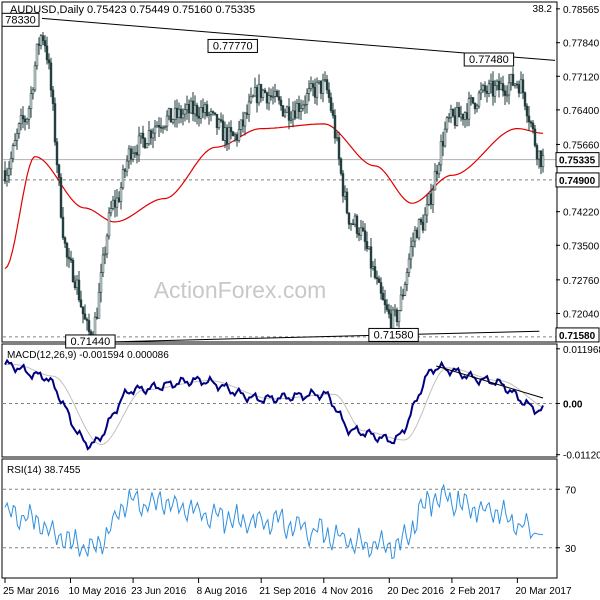 Image resolution: width=600 pixels, height=600 pixels. Describe the element at coordinates (490, 382) in the screenshot. I see `macd-trendline` at that location.